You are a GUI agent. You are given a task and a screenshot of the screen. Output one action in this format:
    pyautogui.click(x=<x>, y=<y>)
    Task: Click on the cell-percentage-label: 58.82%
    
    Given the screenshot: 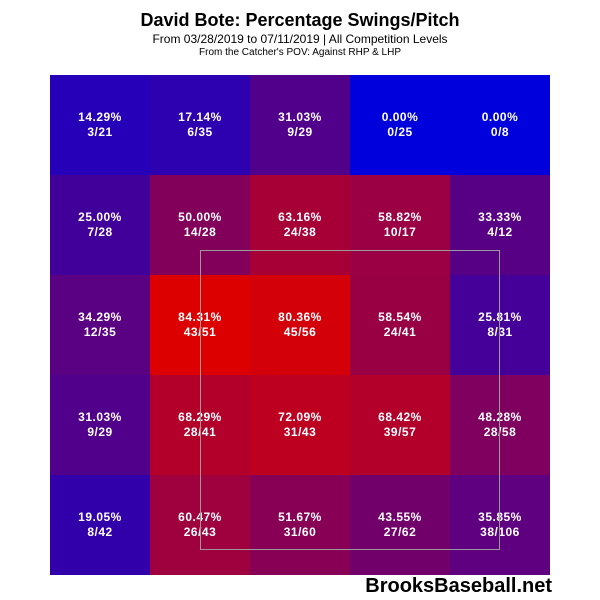 What is the action you would take?
    pyautogui.click(x=400, y=217)
    